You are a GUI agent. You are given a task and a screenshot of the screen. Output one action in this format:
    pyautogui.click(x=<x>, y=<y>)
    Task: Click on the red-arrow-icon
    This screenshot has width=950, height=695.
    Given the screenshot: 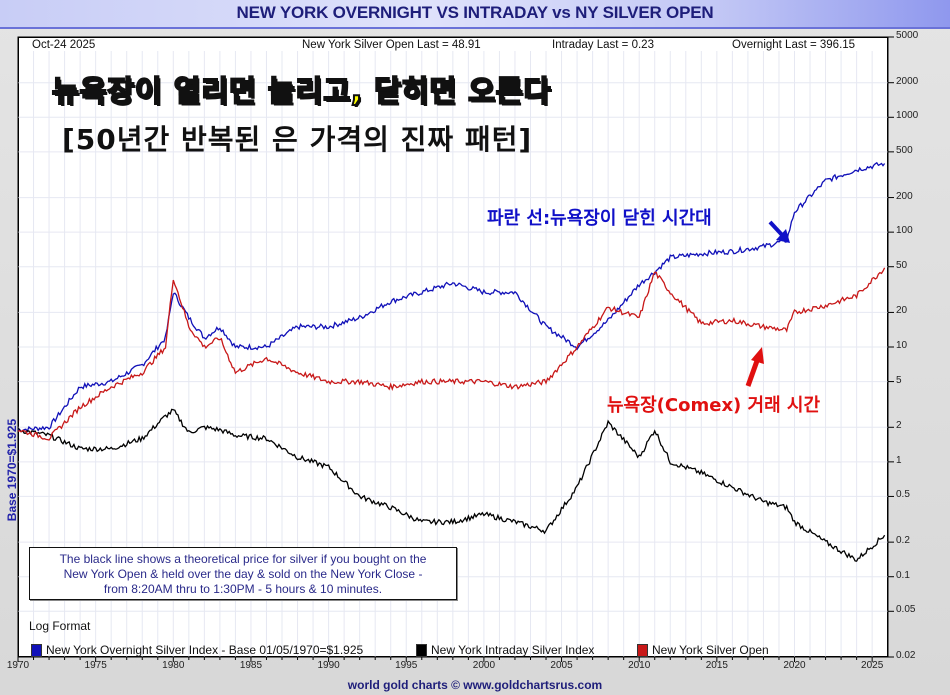 What is the action you would take?
    pyautogui.click(x=754, y=367)
    